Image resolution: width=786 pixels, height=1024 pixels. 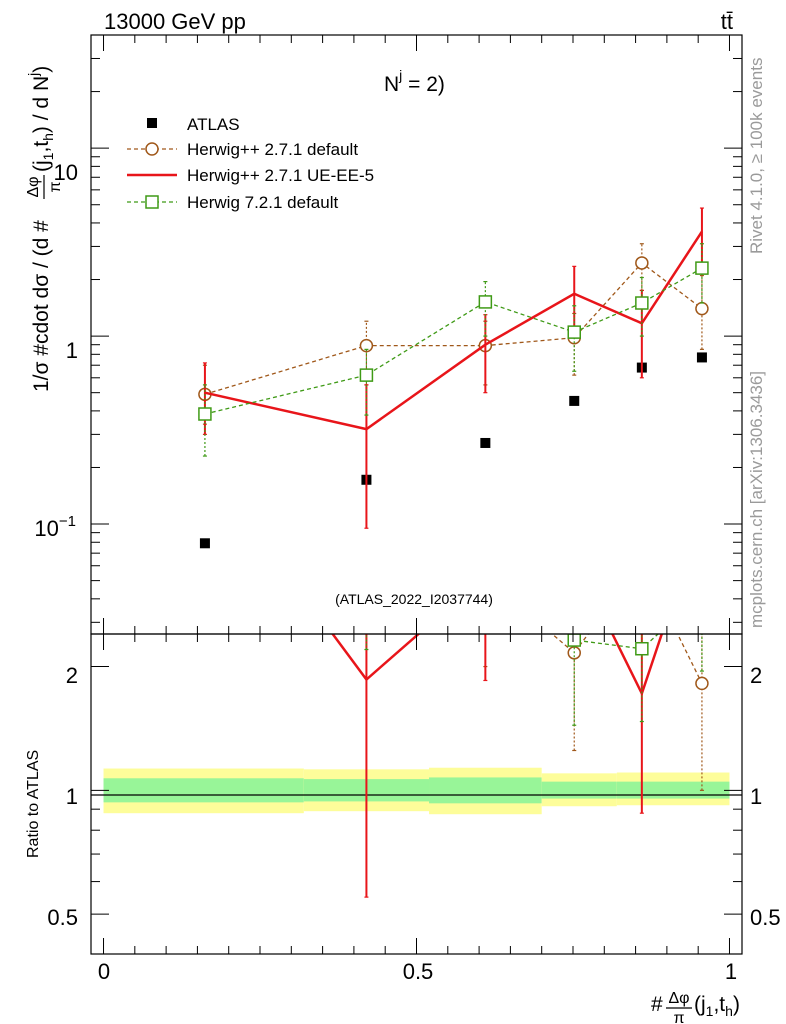 I want to click on legend-label-herwig-default: Herwig++ 2.7.1 default, so click(x=272, y=149).